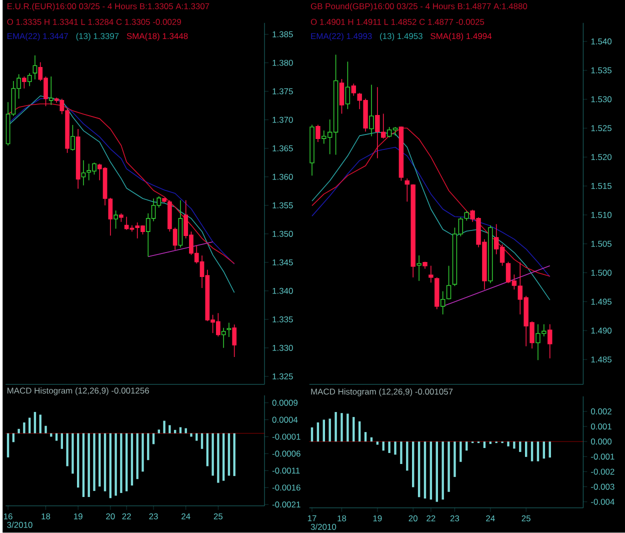  What do you see at coordinates (282, 63) in the screenshot?
I see `y-tick-label: 1.380` at bounding box center [282, 63].